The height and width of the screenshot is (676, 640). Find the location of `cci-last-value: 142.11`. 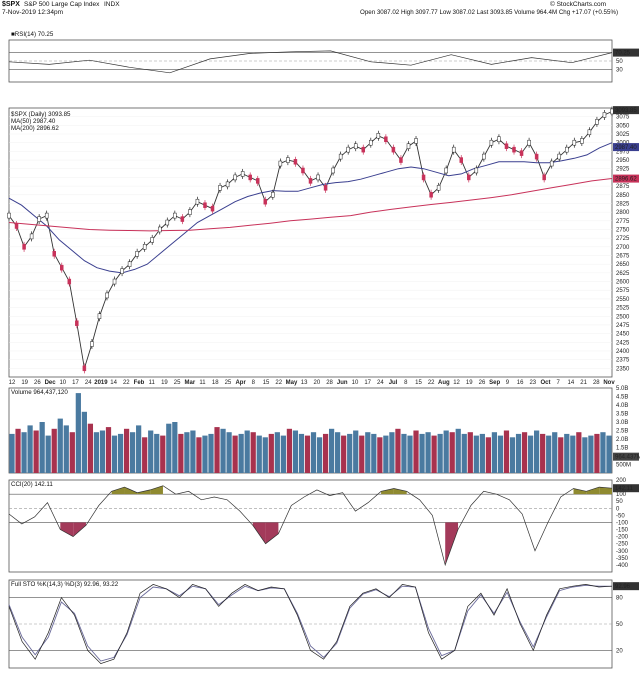

cci-last-value: 142.11 is located at coordinates (624, 489).